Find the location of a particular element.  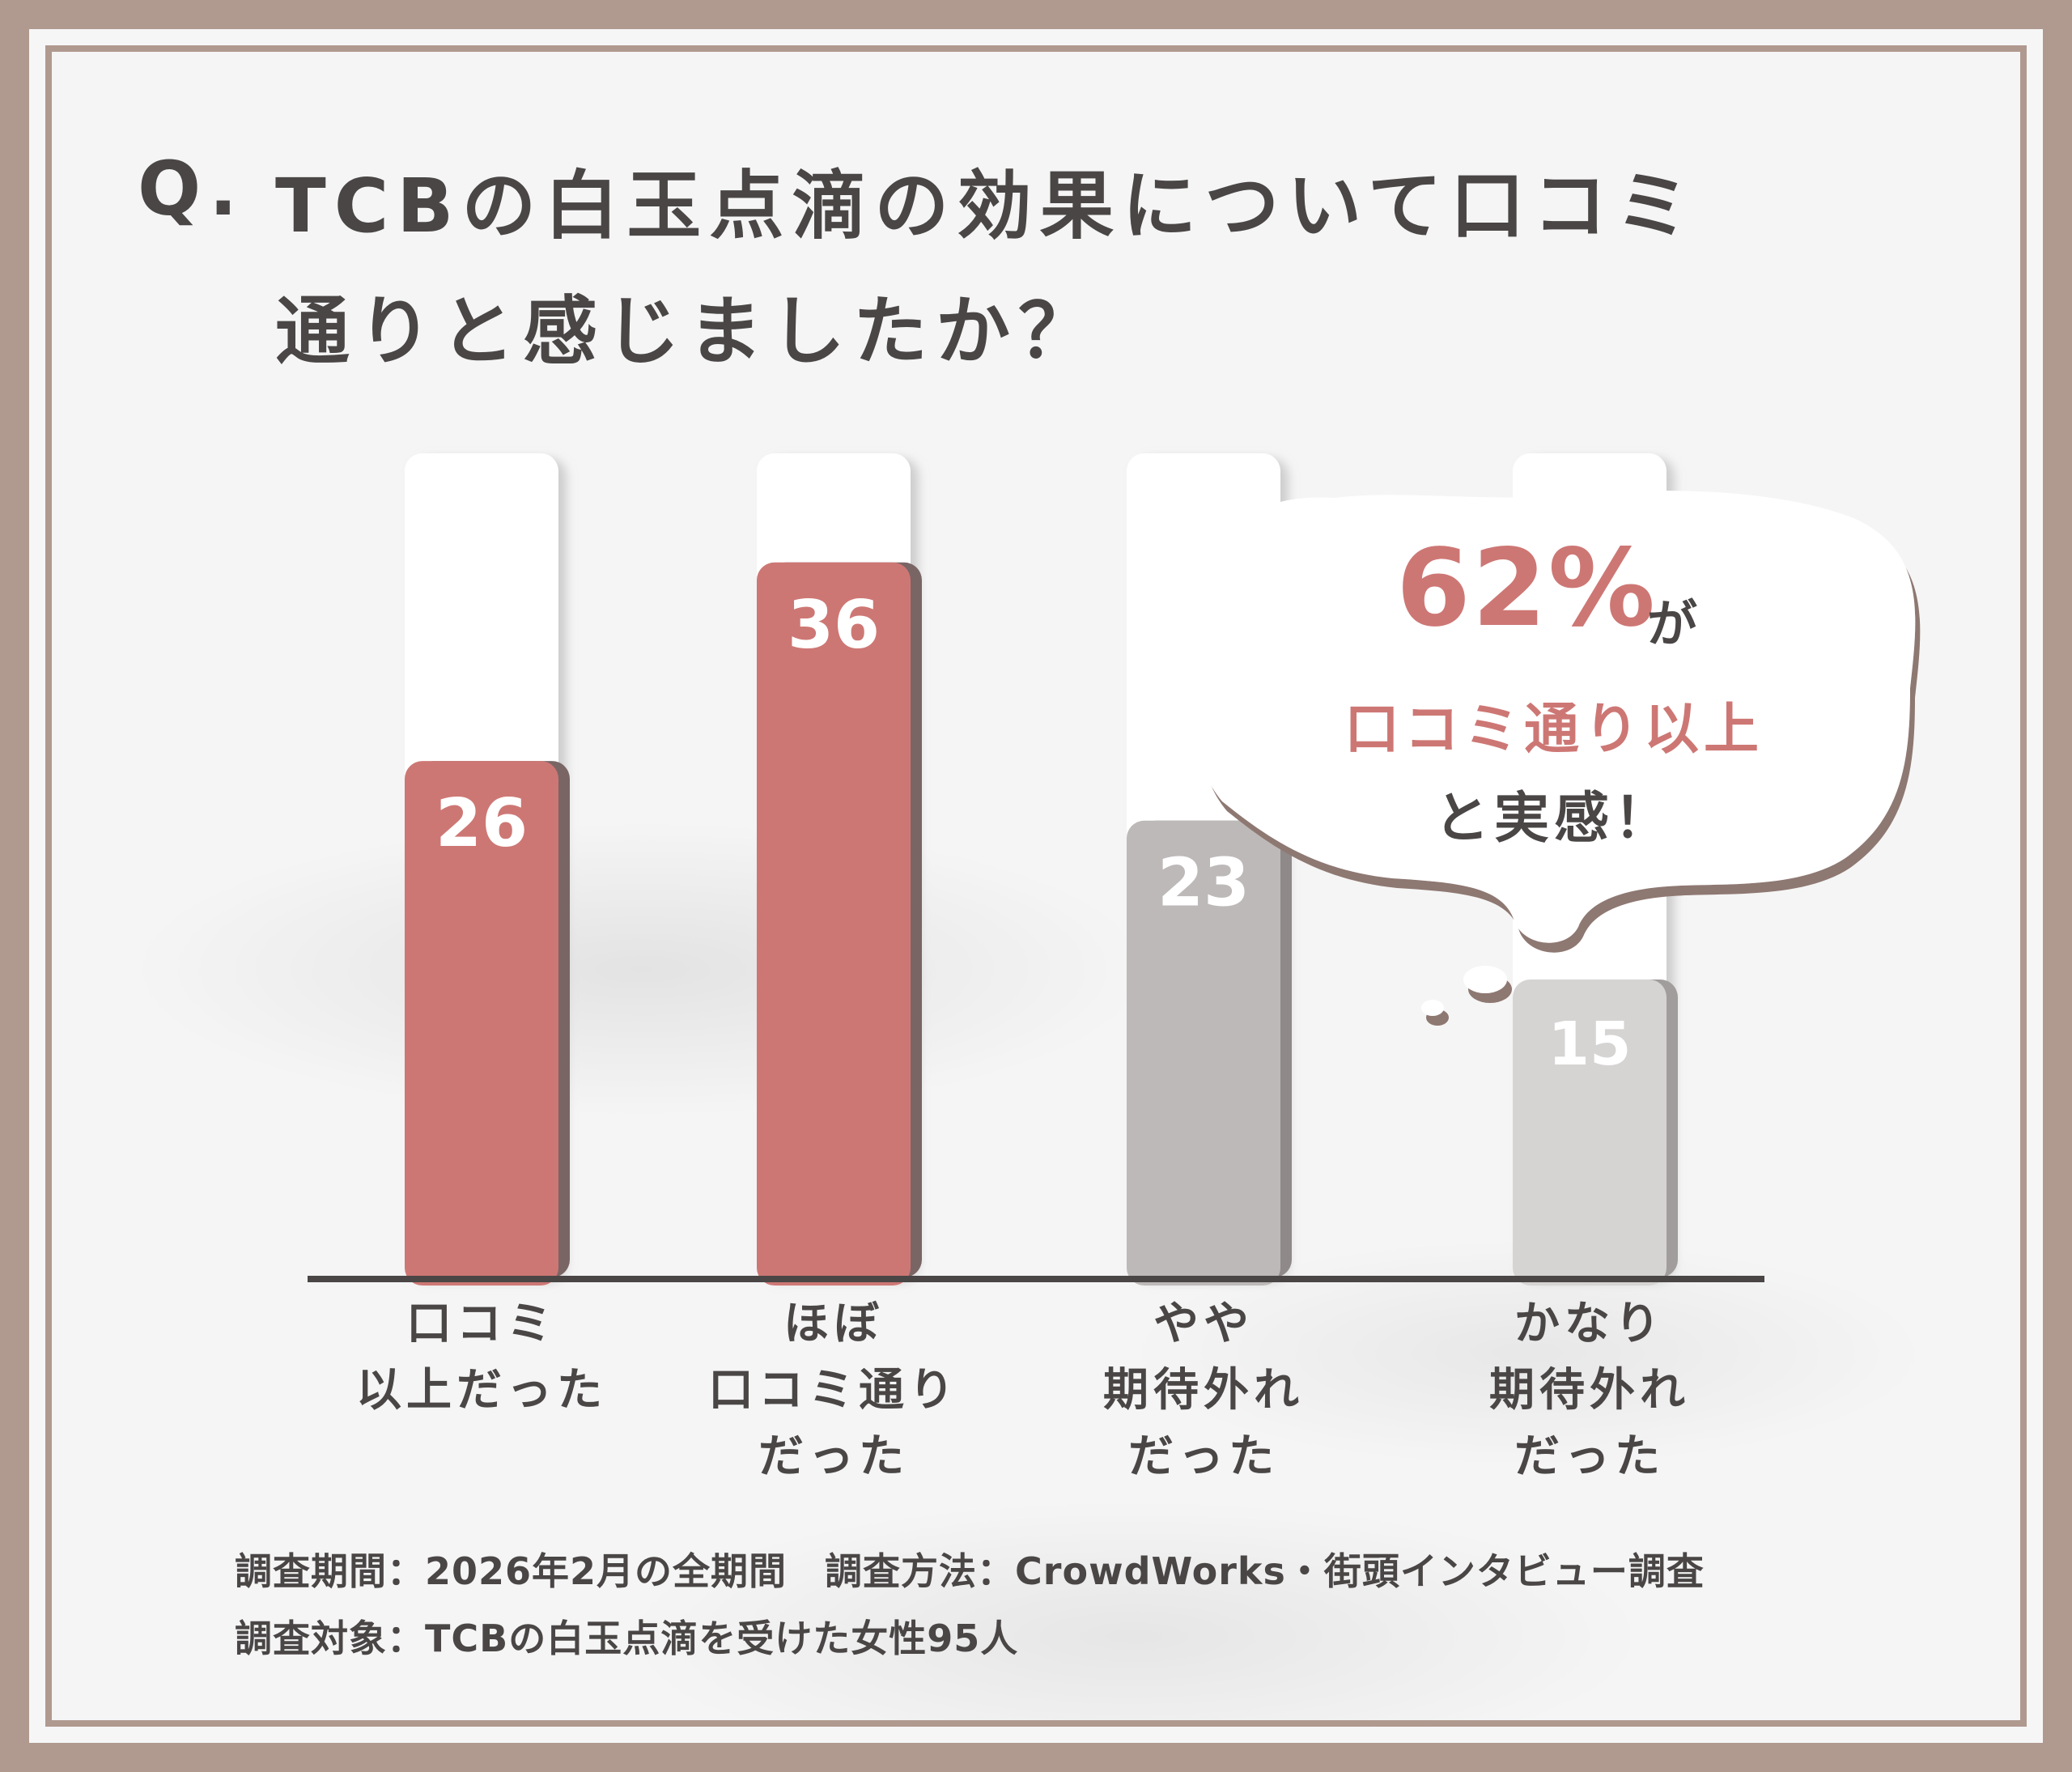

category-label: やや 期待外れ だった is located at coordinates (1203, 1390).